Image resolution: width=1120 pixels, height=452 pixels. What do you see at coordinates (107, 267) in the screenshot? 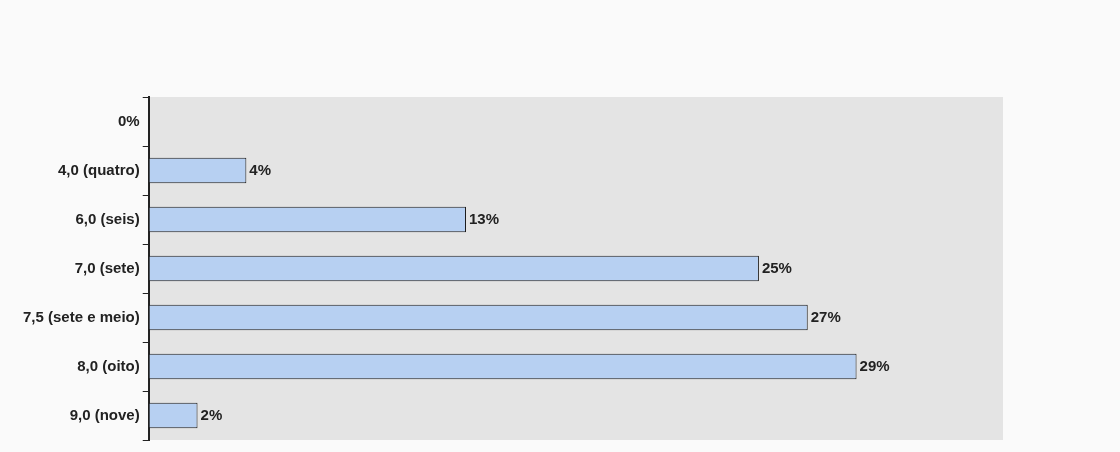
I see `y-tick-label: 7,0 (sete)` at bounding box center [107, 267].